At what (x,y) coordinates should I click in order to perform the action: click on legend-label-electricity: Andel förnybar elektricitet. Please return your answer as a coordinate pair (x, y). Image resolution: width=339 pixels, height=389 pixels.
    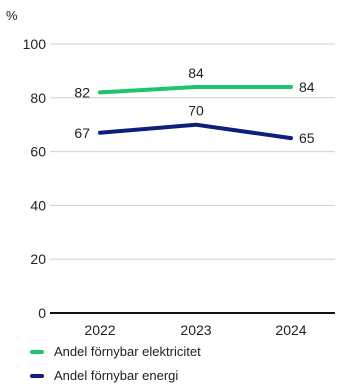
    Looking at the image, I should click on (127, 351).